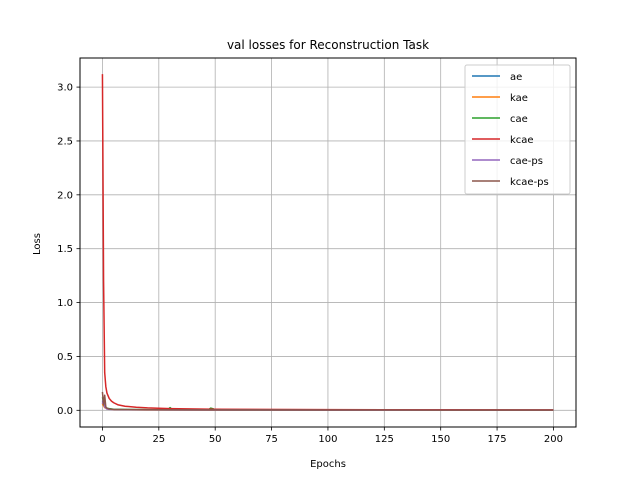 Image resolution: width=640 pixels, height=480 pixels. What do you see at coordinates (328, 464) in the screenshot?
I see `x-axis-label: Epochs` at bounding box center [328, 464].